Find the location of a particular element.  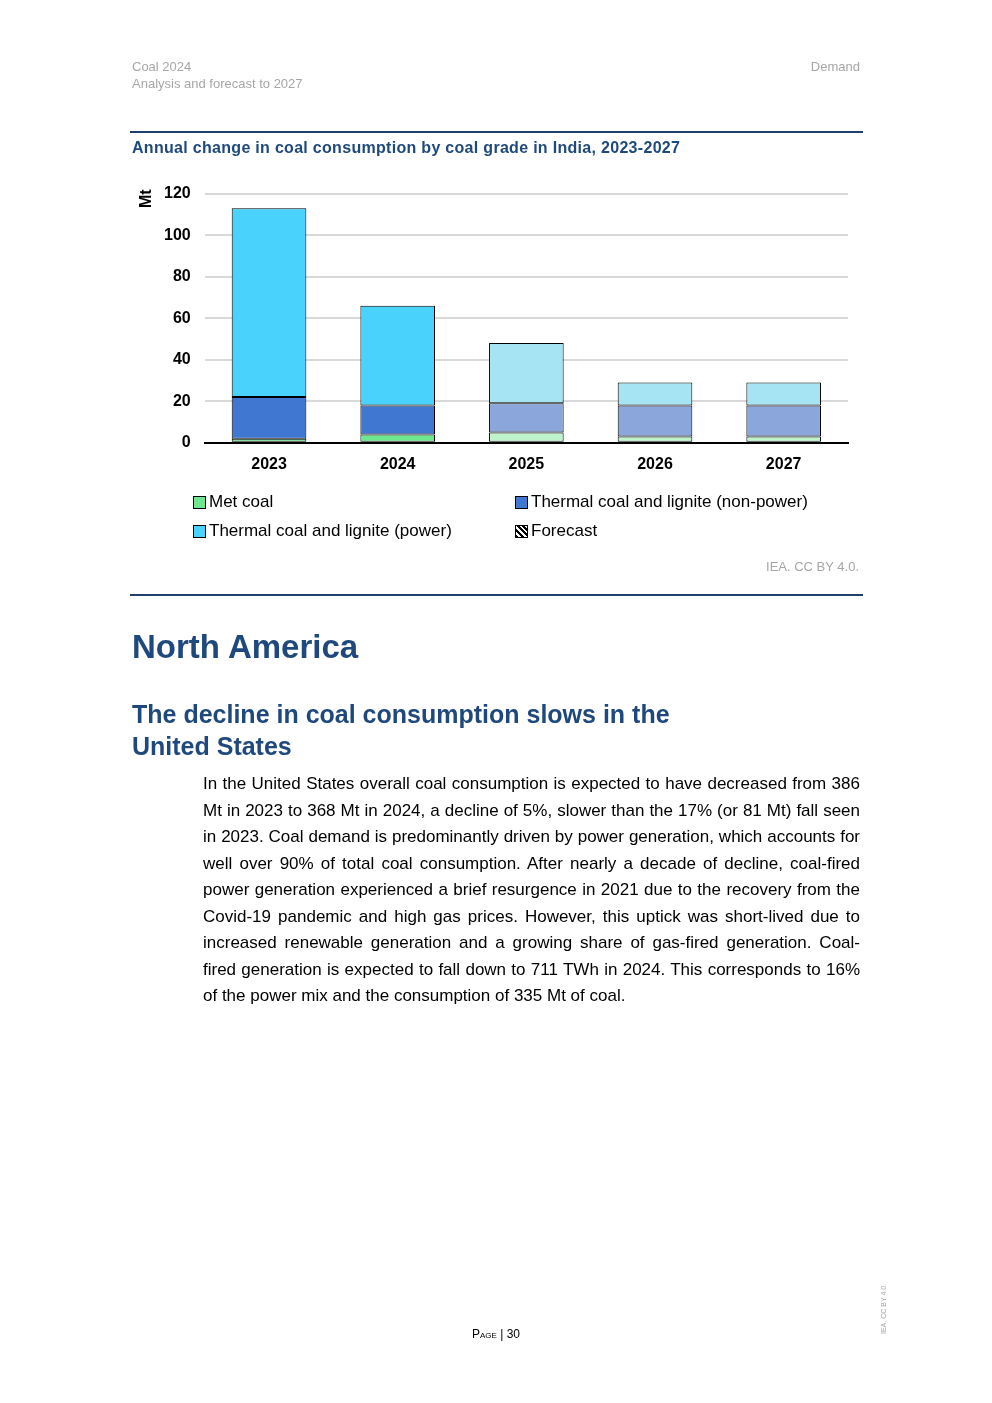

y-tick-label: 100 is located at coordinates (177, 234).